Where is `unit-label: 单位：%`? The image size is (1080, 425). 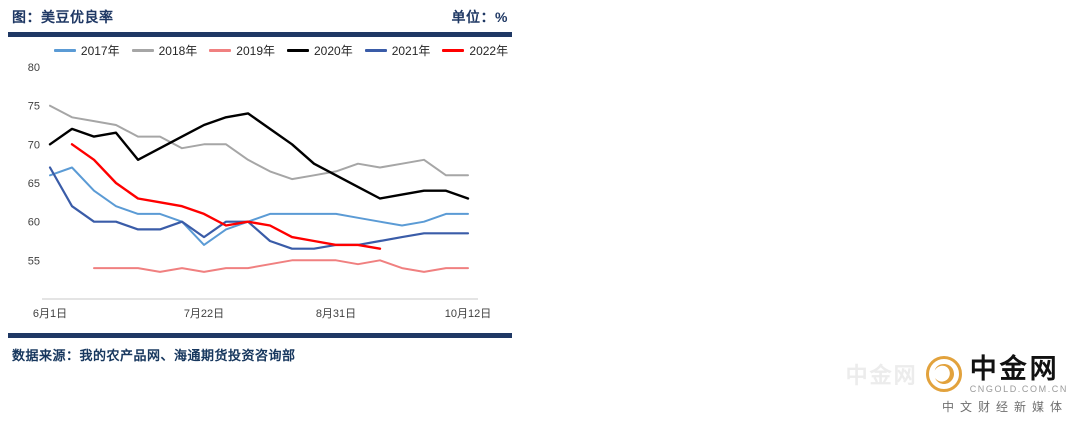 unit-label: 单位：% is located at coordinates (479, 17).